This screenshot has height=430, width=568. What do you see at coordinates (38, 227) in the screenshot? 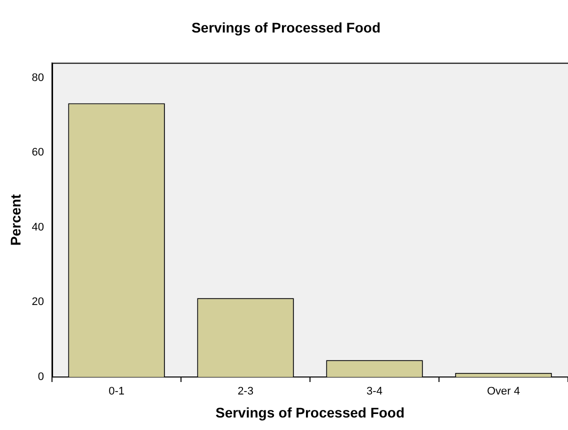
I see `y-tick-label: 40` at bounding box center [38, 227].